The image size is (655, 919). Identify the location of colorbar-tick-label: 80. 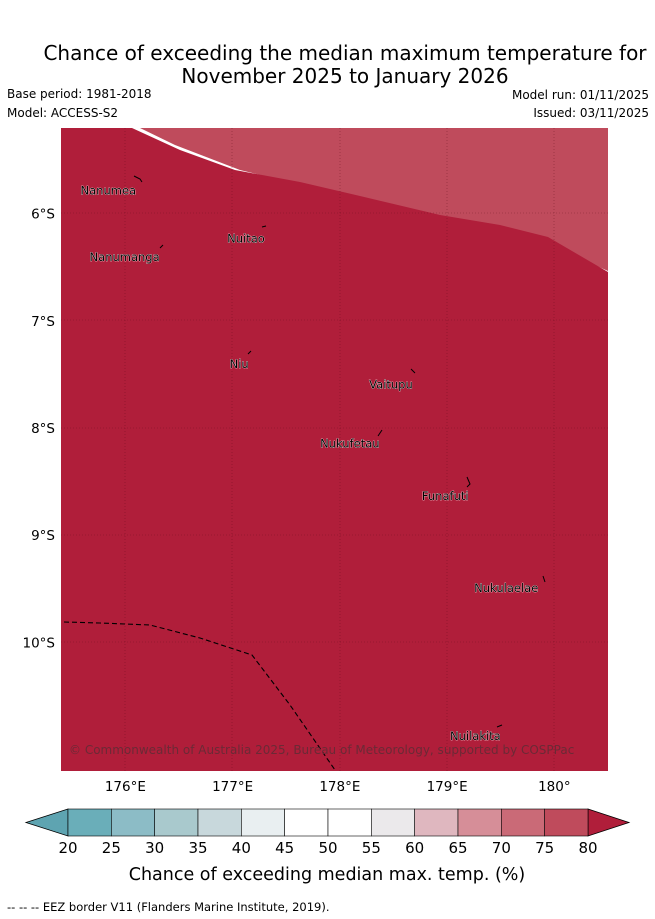
(587, 848).